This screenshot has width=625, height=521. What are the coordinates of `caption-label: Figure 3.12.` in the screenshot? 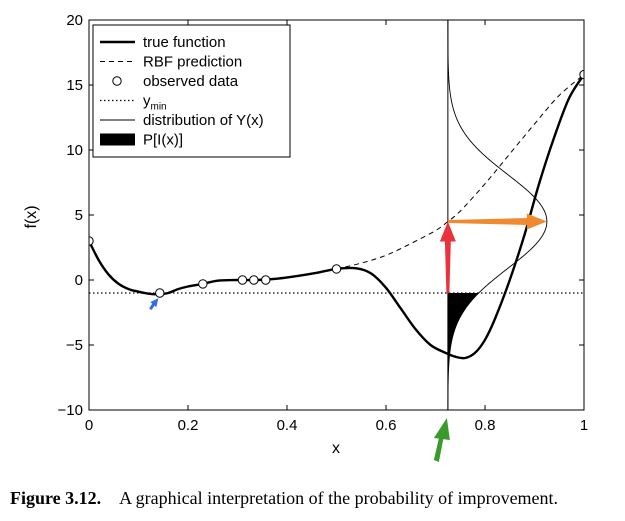 It's located at (56, 498).